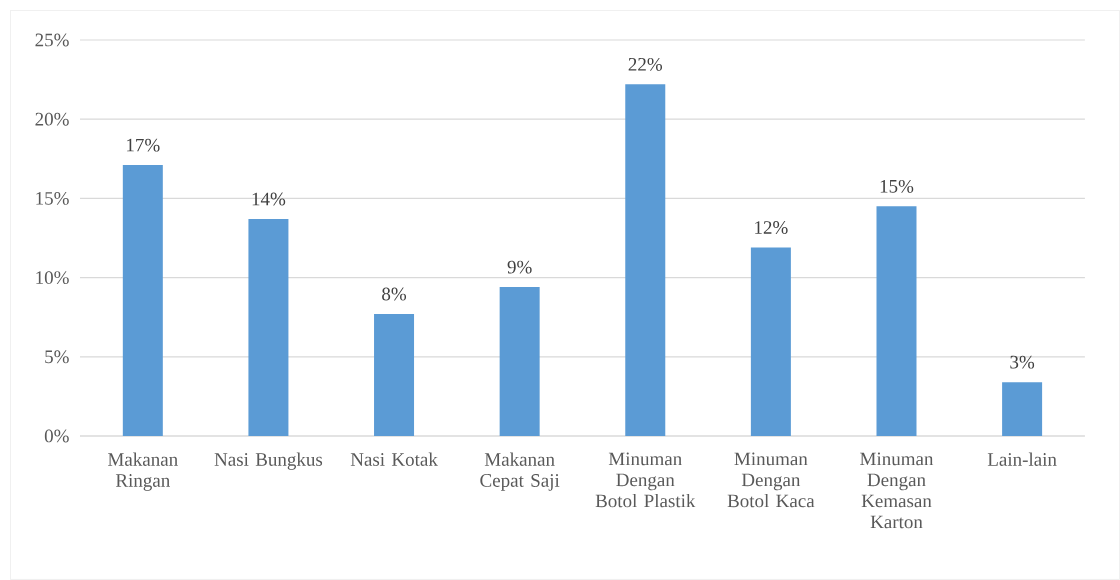 The width and height of the screenshot is (1120, 580). Describe the element at coordinates (52, 198) in the screenshot. I see `y-tick-label: 15%` at that location.